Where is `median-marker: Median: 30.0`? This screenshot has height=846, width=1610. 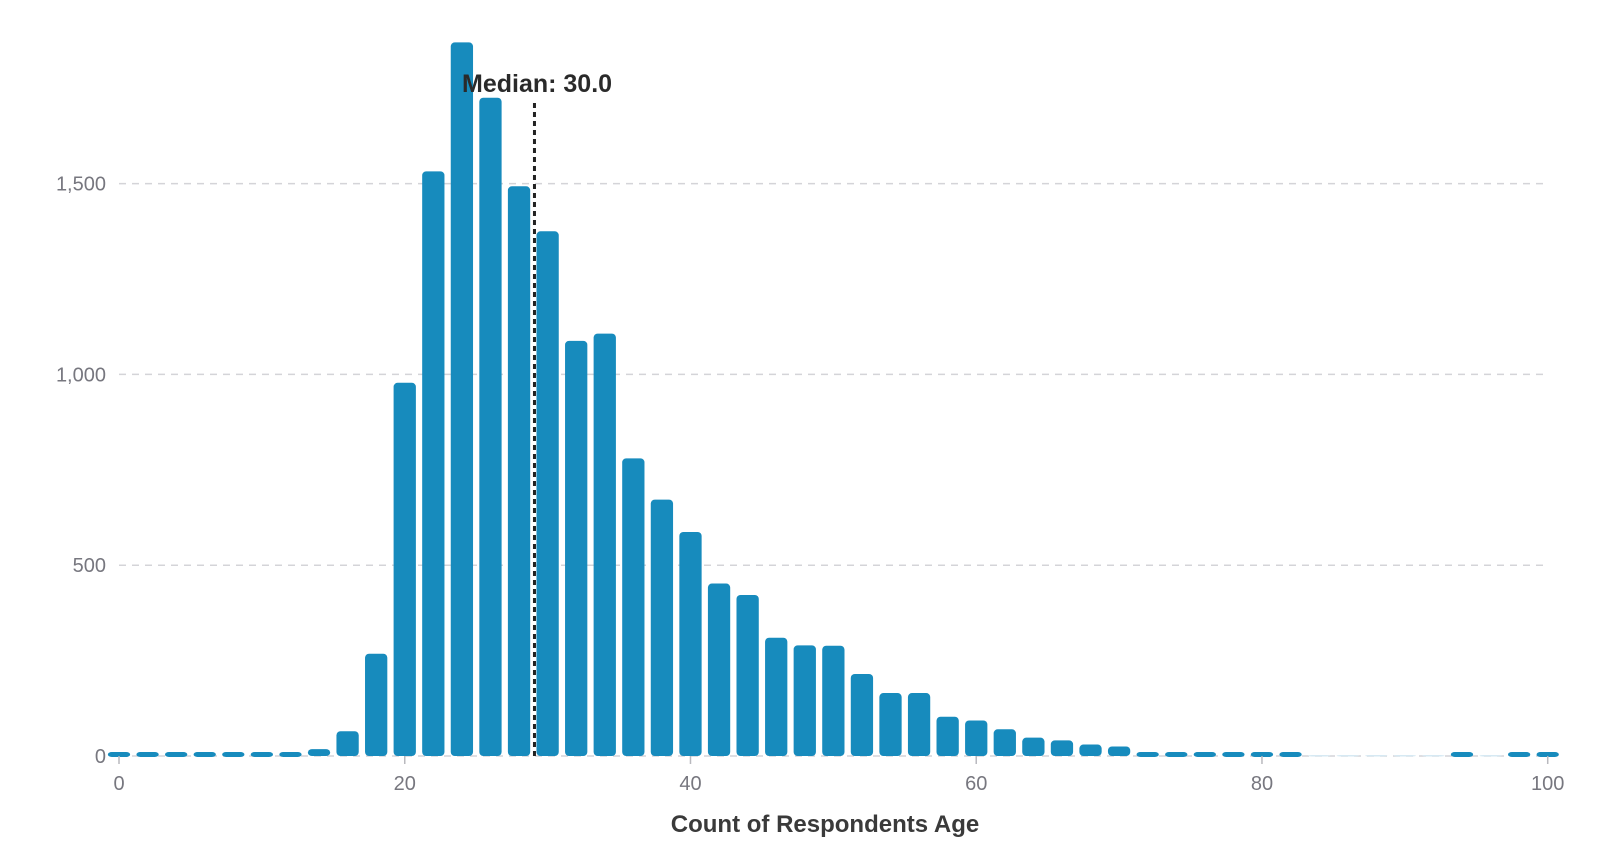
median-marker: Median: 30.0 is located at coordinates (537, 413).